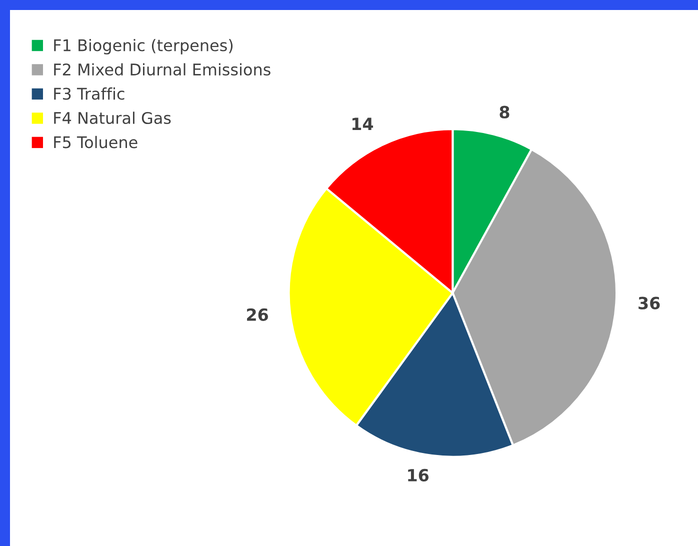  Describe the element at coordinates (363, 124) in the screenshot. I see `data-label: 14` at that location.